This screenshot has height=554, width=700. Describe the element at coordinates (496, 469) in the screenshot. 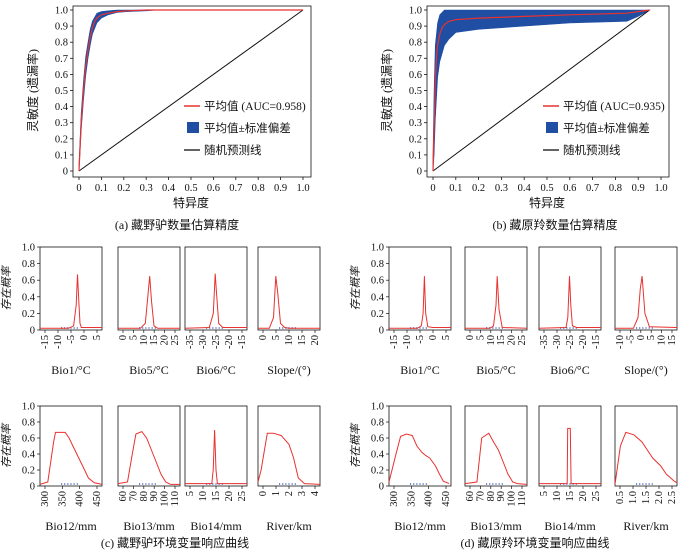

I see `response-panel-d_bio13: 60 70 80 90 100 110 Bio13/mm` at that location.